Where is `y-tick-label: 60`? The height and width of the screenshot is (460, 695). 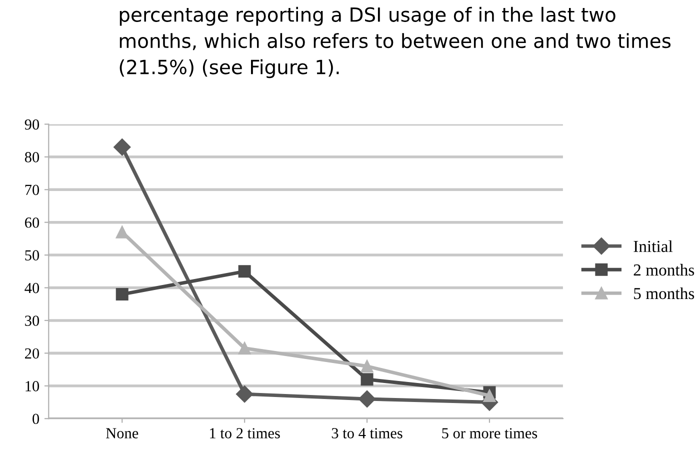
y-tick-label: 60 is located at coordinates (32, 222).